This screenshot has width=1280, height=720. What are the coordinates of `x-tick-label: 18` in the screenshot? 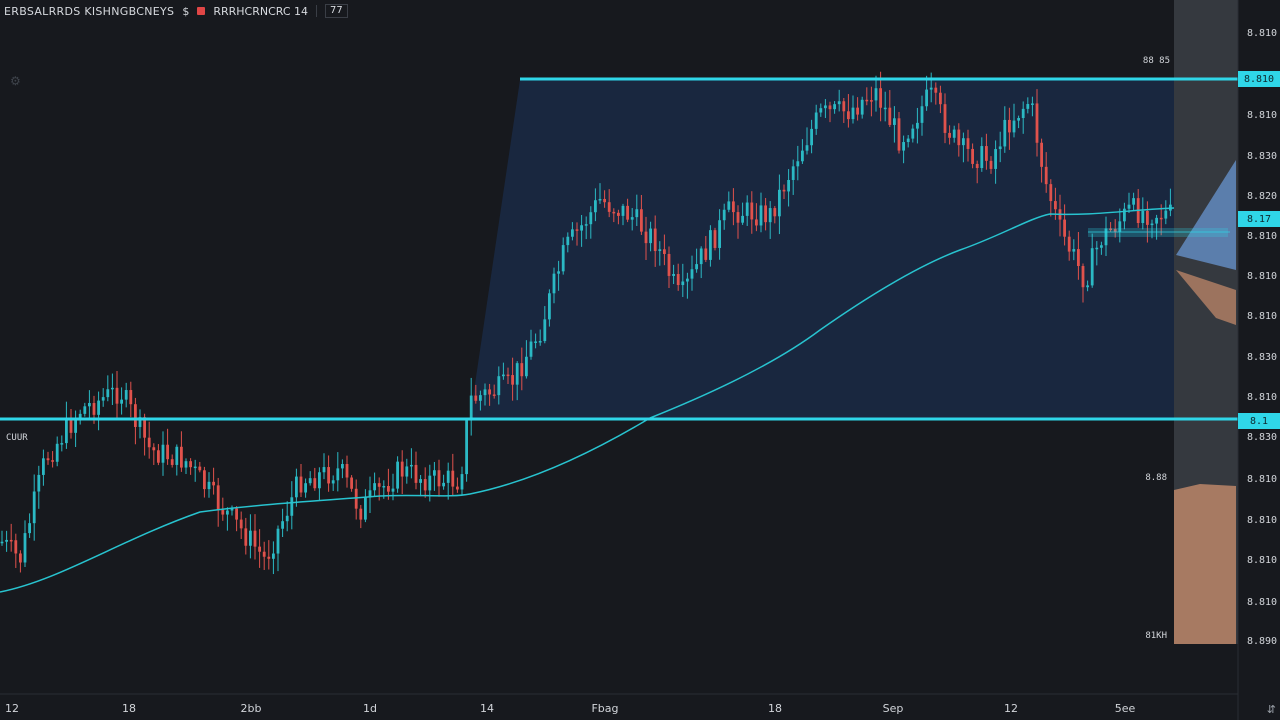 It's located at (129, 708).